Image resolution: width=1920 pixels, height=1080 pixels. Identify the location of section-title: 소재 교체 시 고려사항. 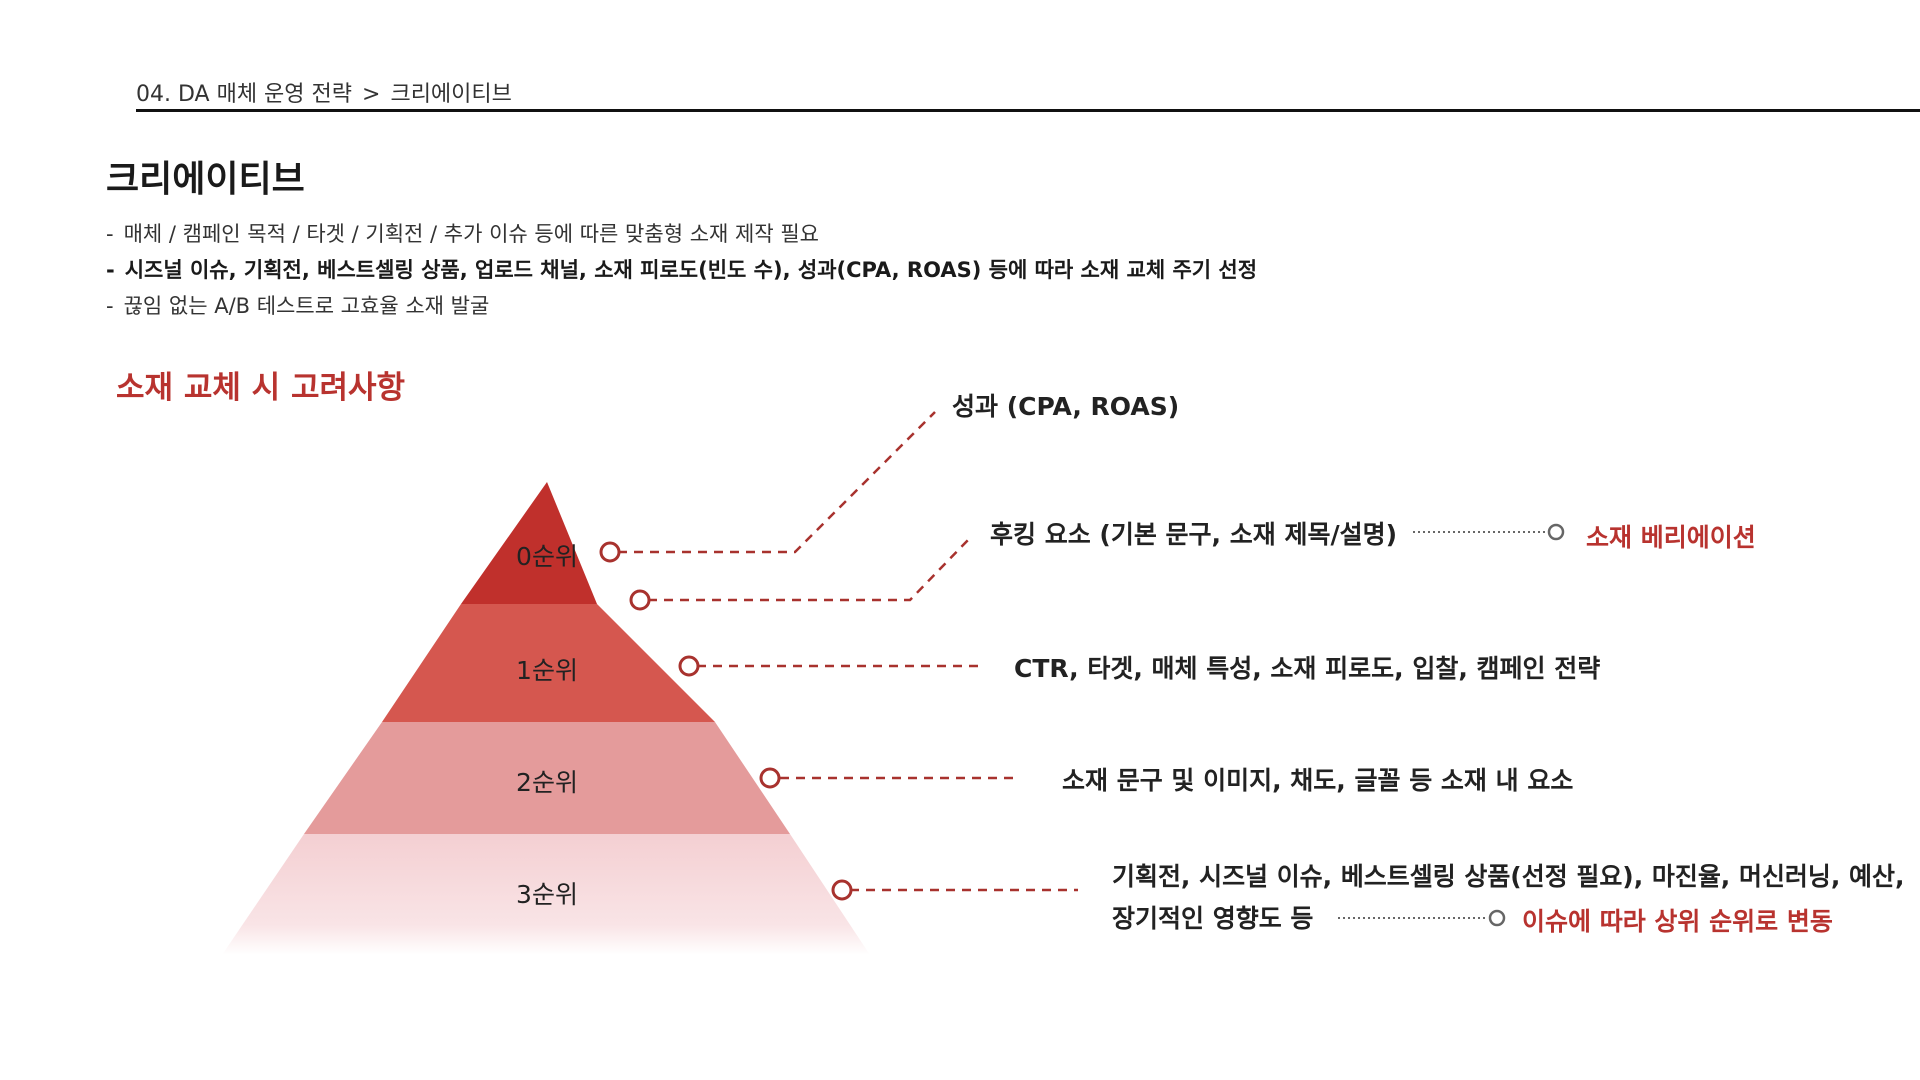
(261, 388).